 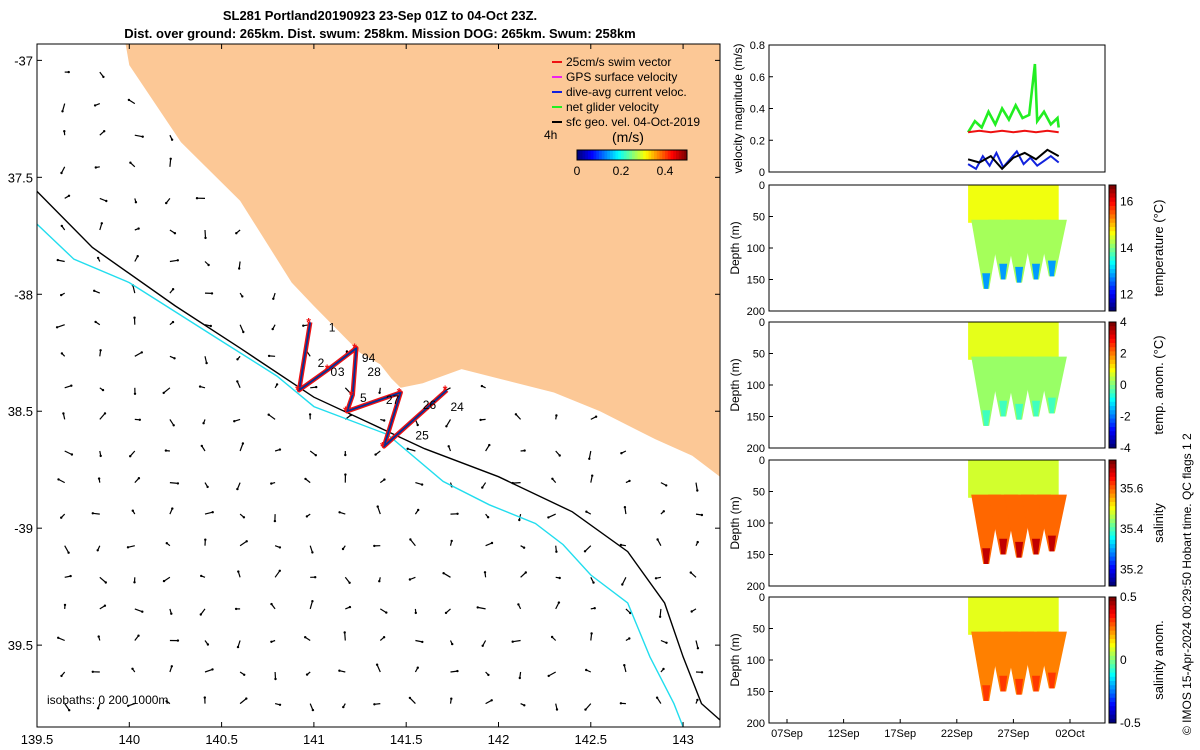 I want to click on profile-dive-tongue, so click(x=1051, y=248).